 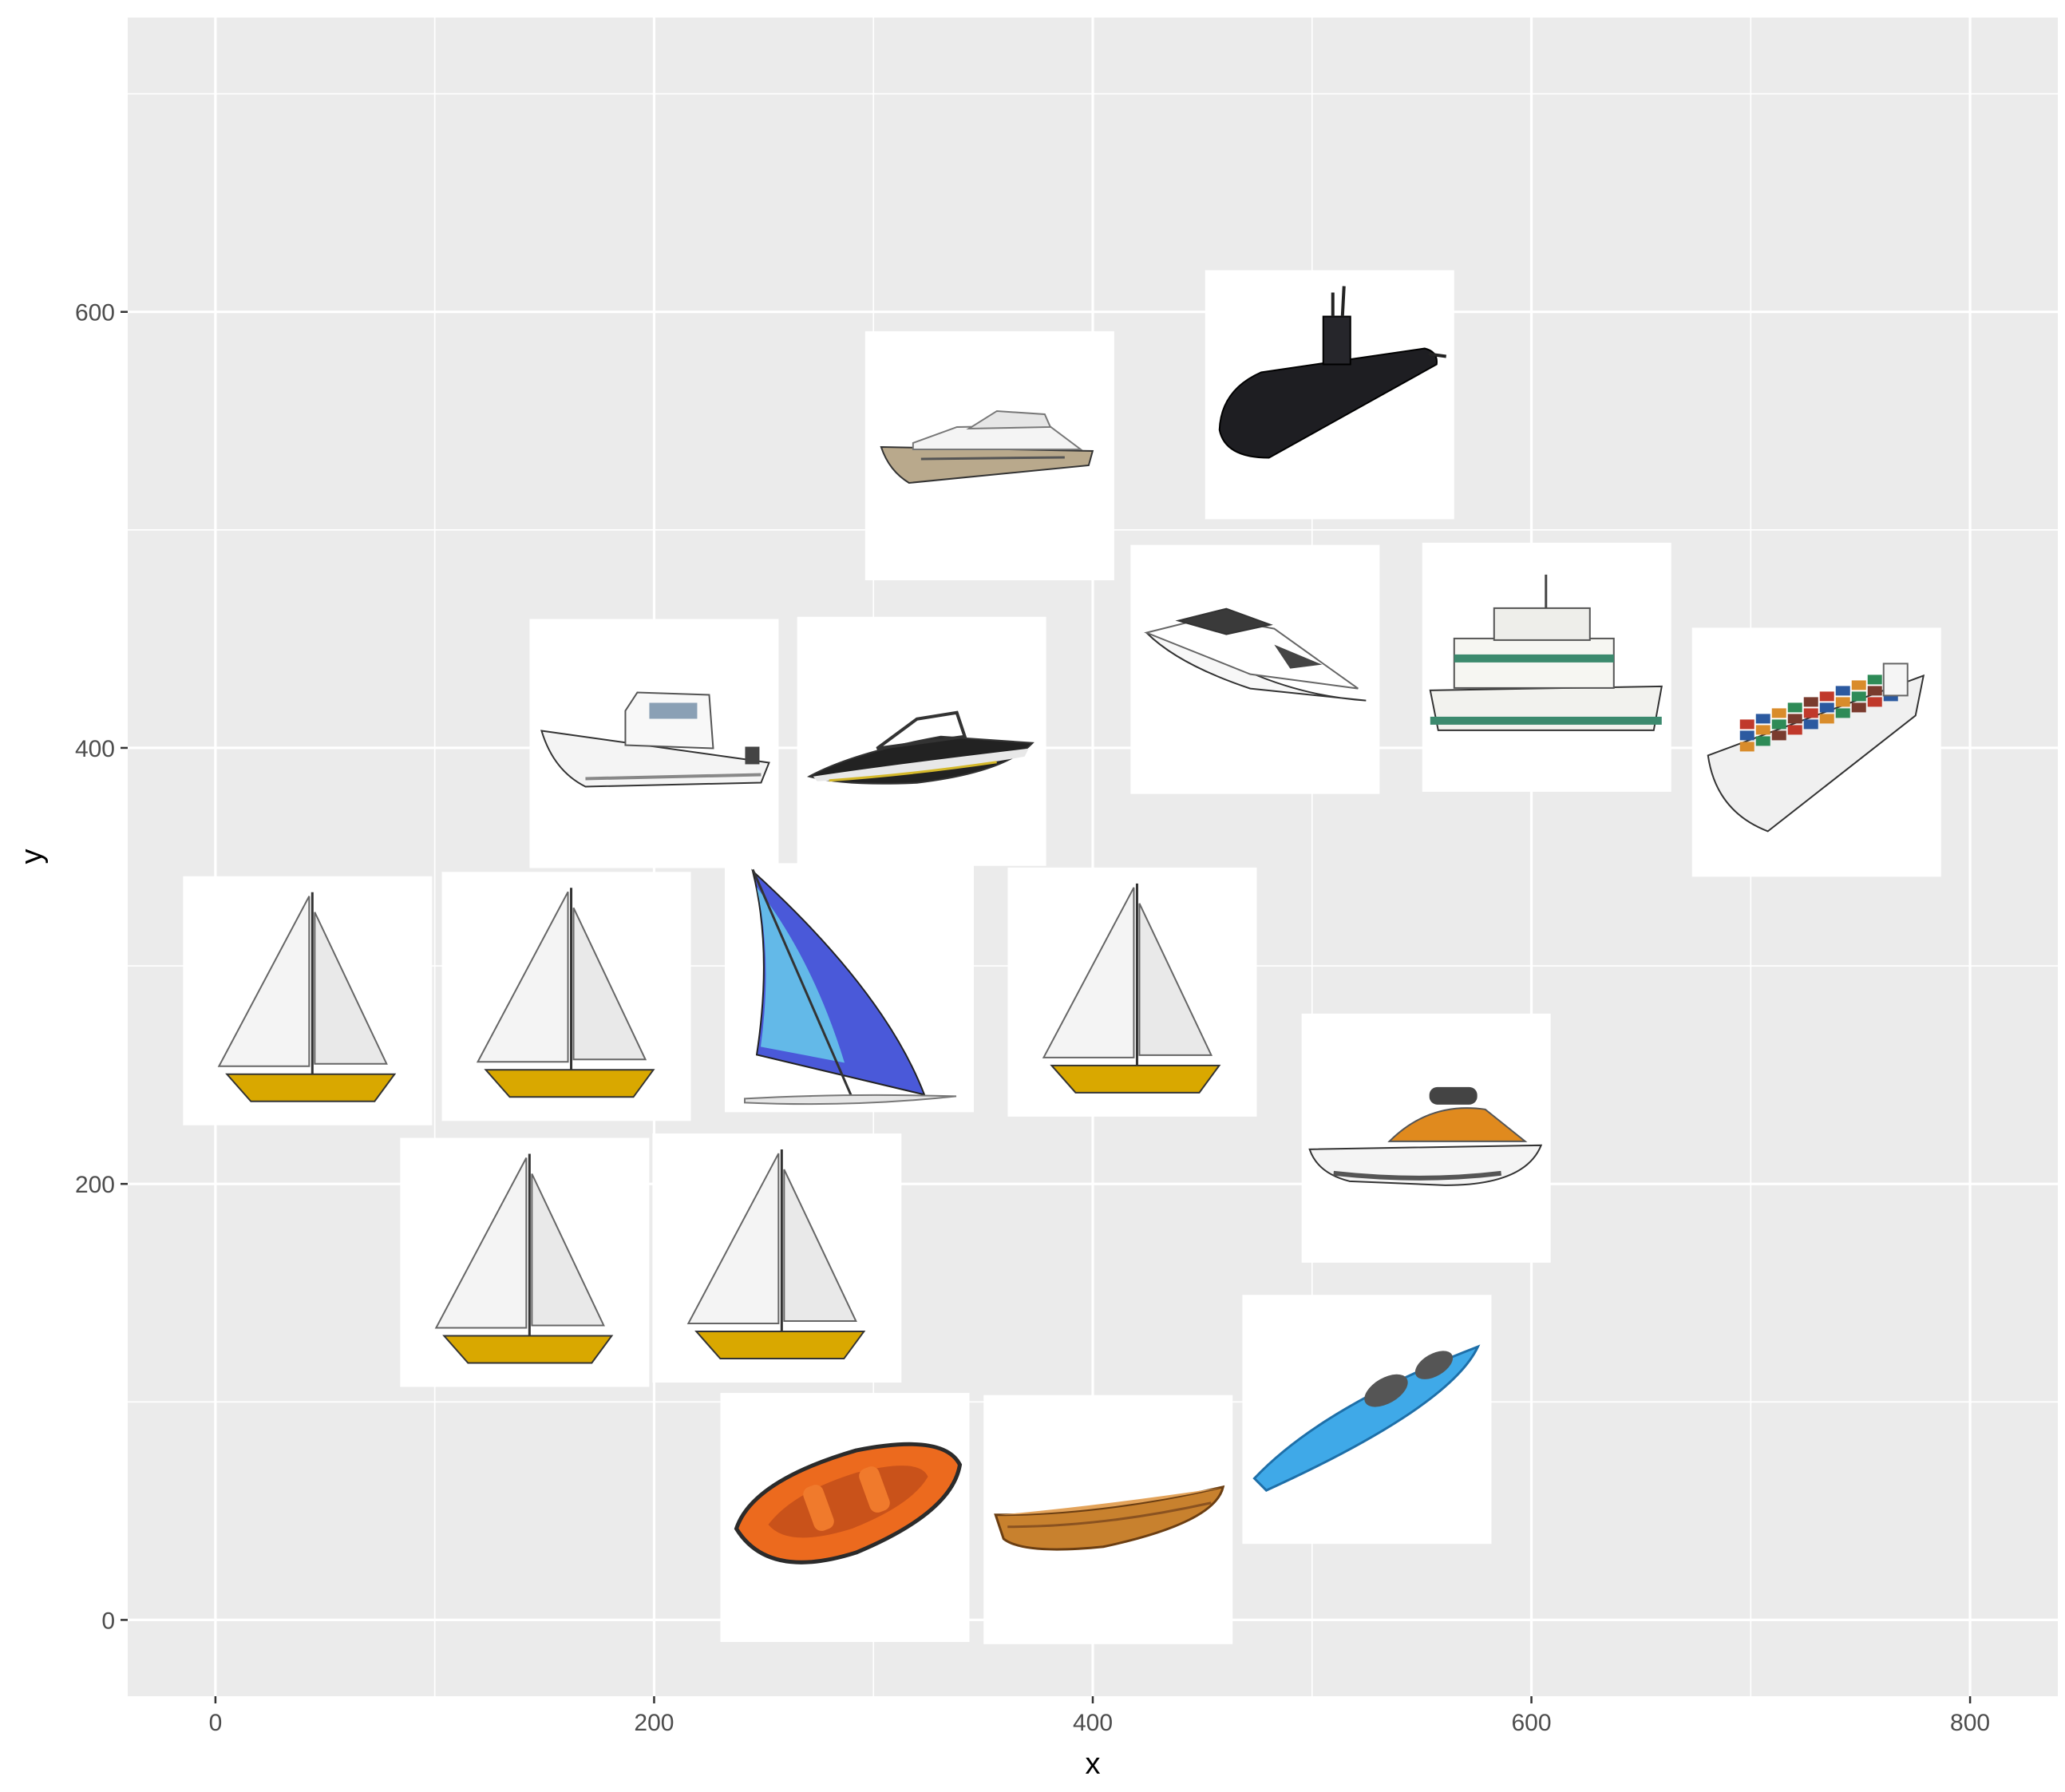 What do you see at coordinates (32, 857) in the screenshot?
I see `y-axis-title: y` at bounding box center [32, 857].